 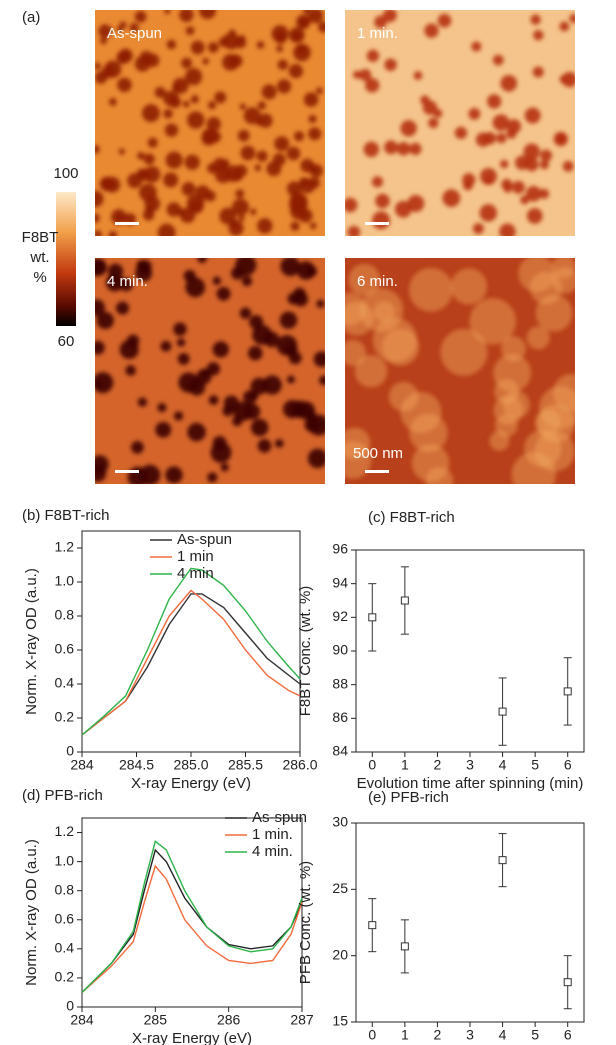 What do you see at coordinates (39, 257) in the screenshot?
I see `colorbar-title: wt.` at bounding box center [39, 257].